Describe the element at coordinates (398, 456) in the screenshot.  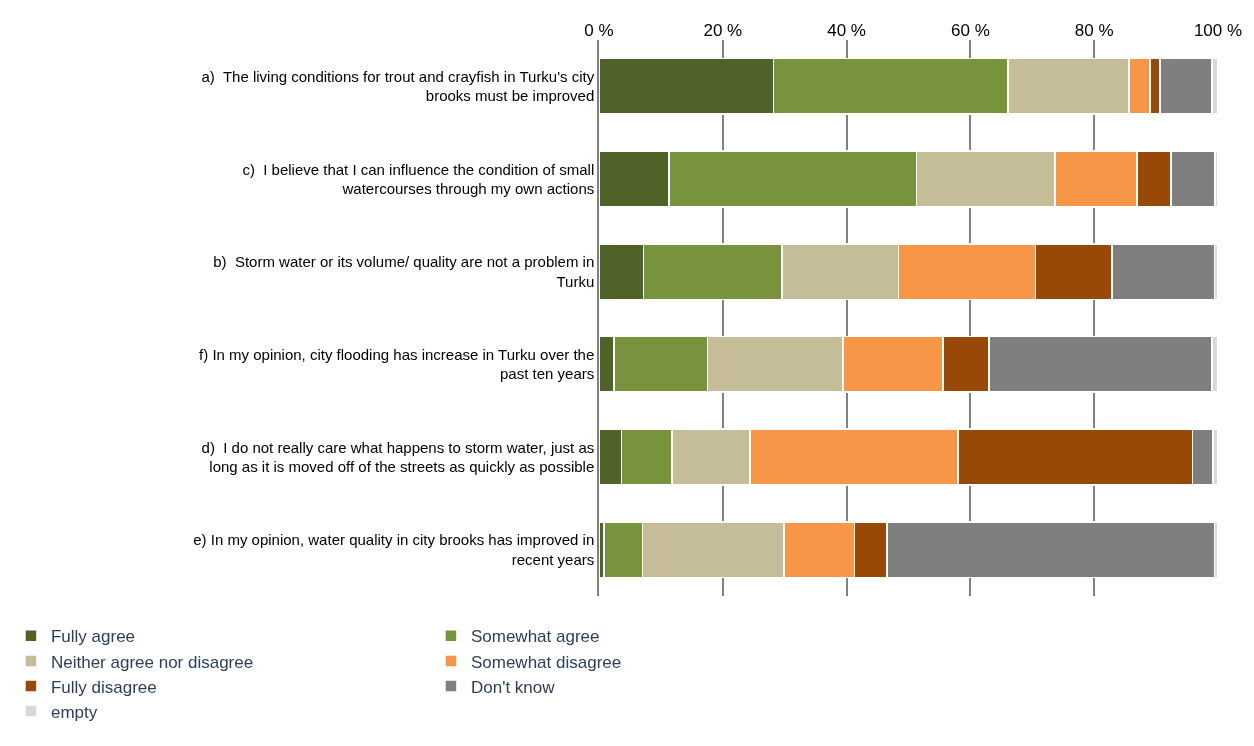
I see `y-tick-label: d) I do not really care what happens to storm water, just as long as it is moved off of the streets as quickly as possible` at that location.